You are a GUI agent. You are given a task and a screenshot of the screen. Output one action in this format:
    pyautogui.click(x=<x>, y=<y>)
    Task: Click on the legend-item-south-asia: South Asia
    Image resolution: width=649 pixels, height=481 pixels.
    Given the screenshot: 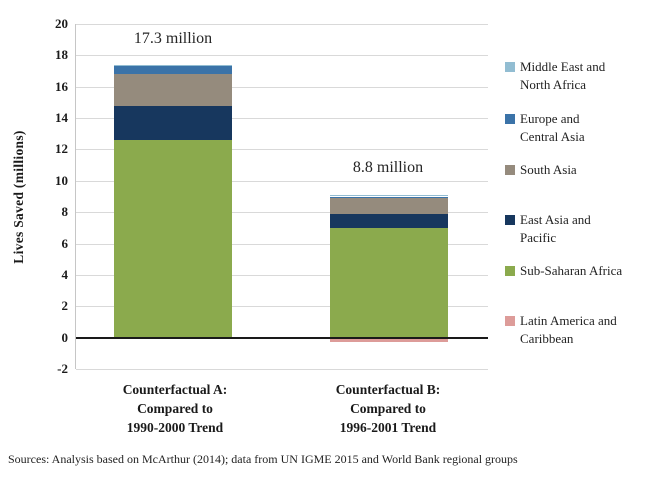 What is the action you would take?
    pyautogui.click(x=576, y=170)
    